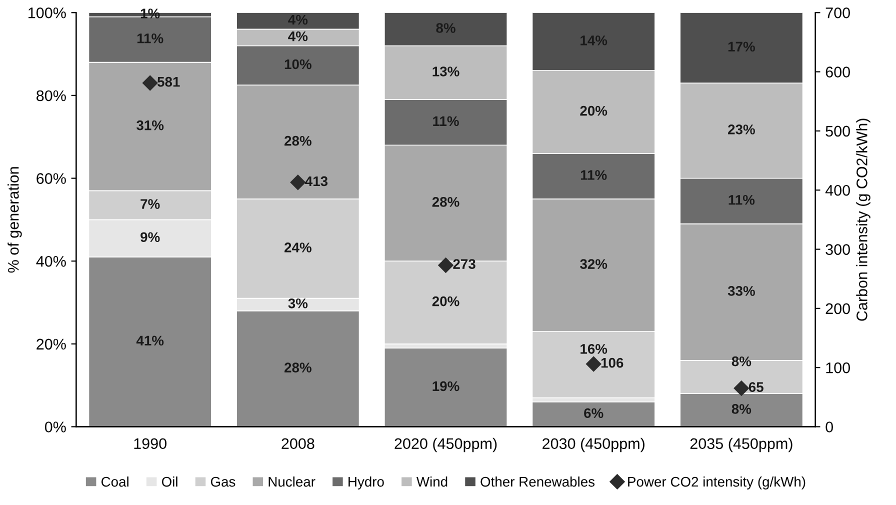 Image resolution: width=896 pixels, height=505 pixels. What do you see at coordinates (316, 181) in the screenshot?
I see `data-label: 413` at bounding box center [316, 181].